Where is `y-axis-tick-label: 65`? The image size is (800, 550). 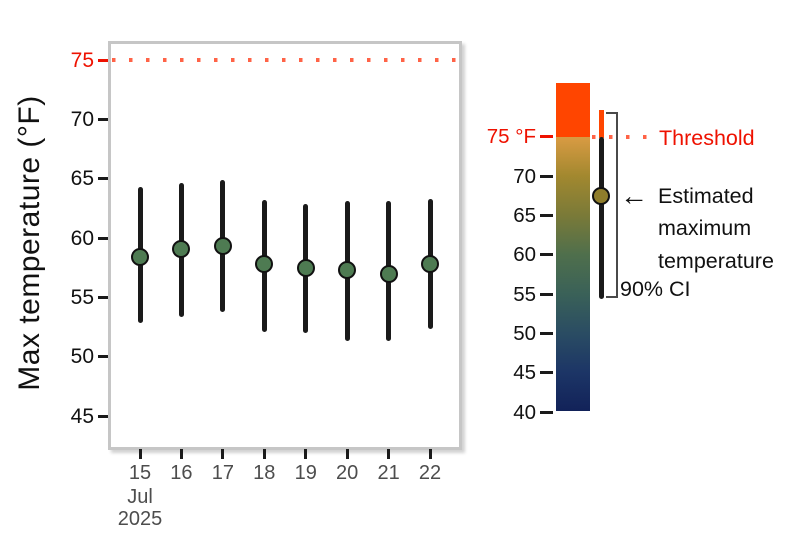 y-axis-tick-label: 65 is located at coordinates (82, 179).